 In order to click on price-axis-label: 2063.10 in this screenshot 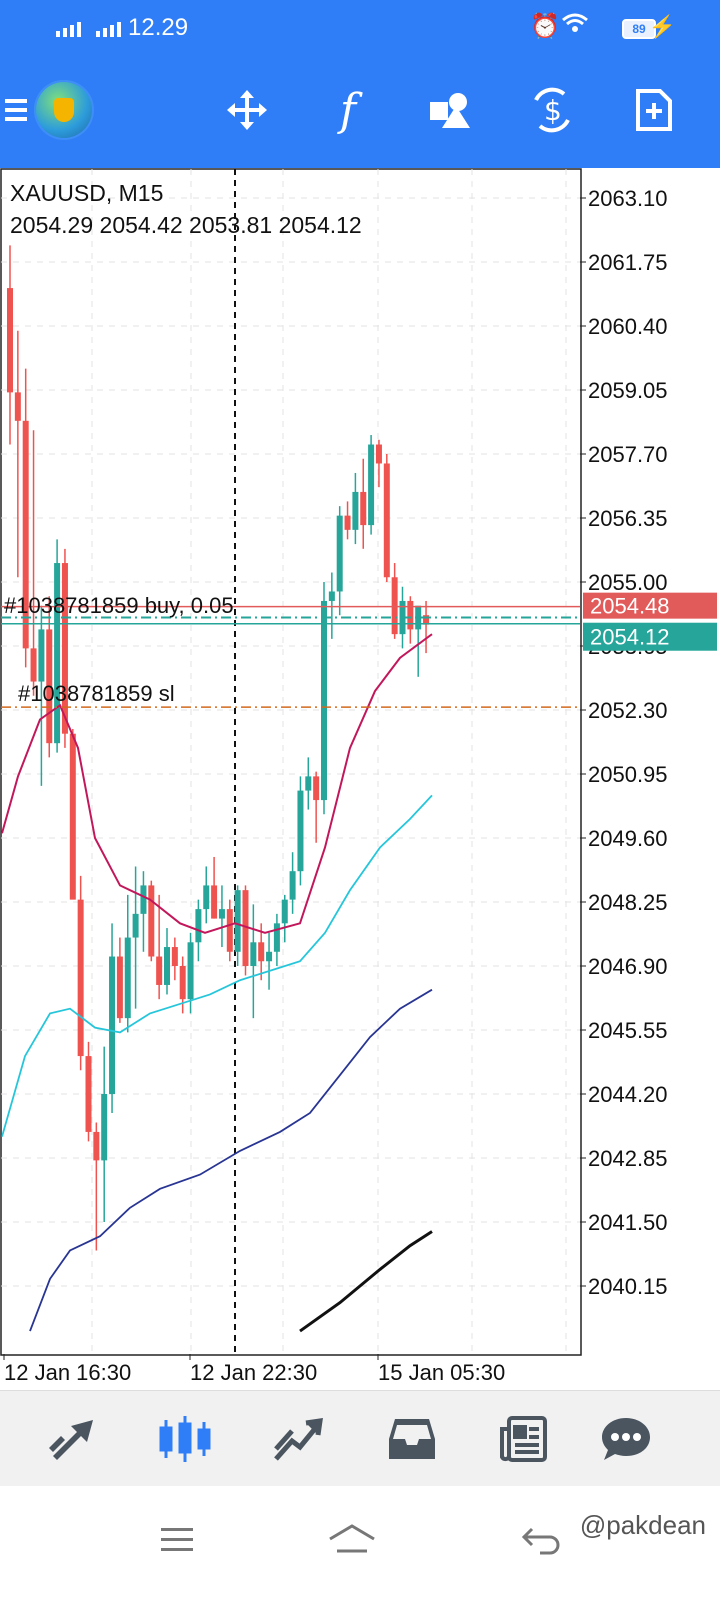, I will do `click(628, 198)`.